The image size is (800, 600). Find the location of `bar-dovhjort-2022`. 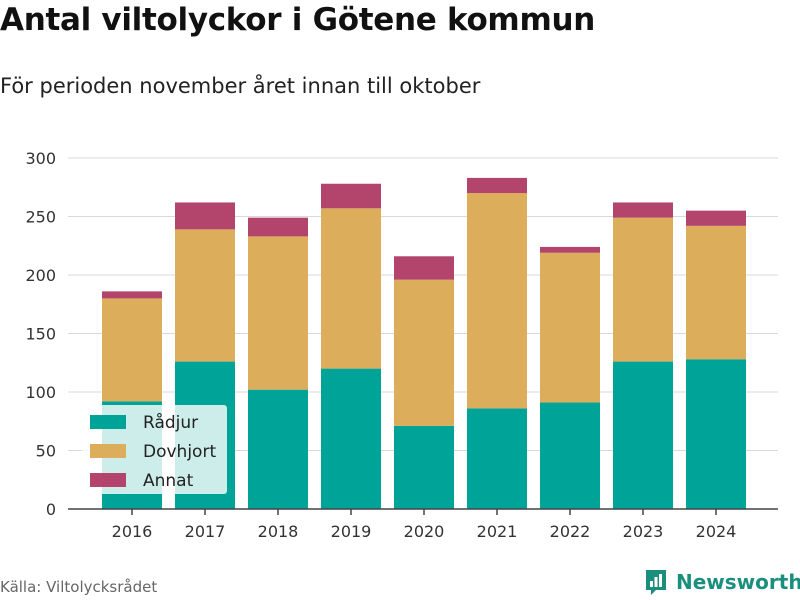

bar-dovhjort-2022 is located at coordinates (570, 327).